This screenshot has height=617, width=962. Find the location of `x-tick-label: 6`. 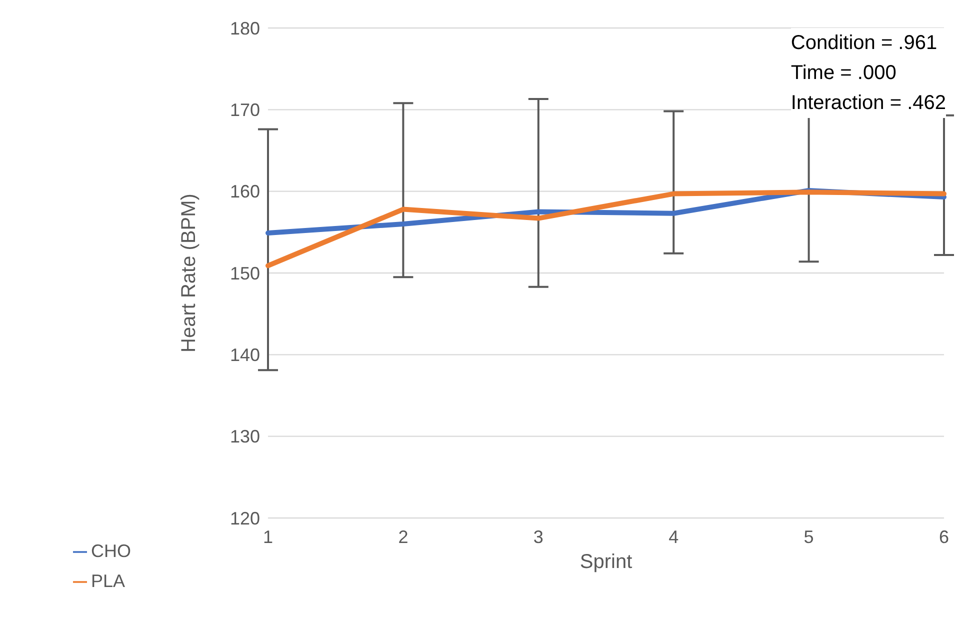

x-tick-label: 6 is located at coordinates (944, 536).